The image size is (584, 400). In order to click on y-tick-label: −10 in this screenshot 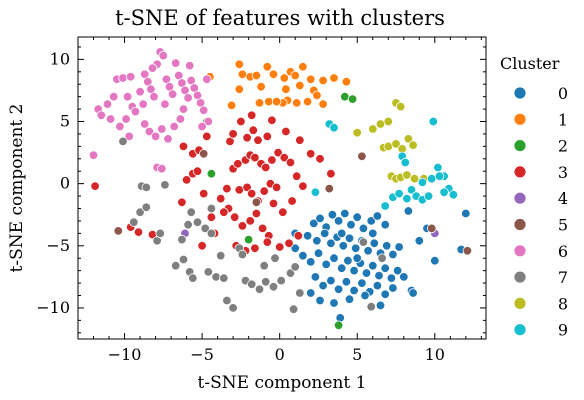, I will do `click(53, 307)`.